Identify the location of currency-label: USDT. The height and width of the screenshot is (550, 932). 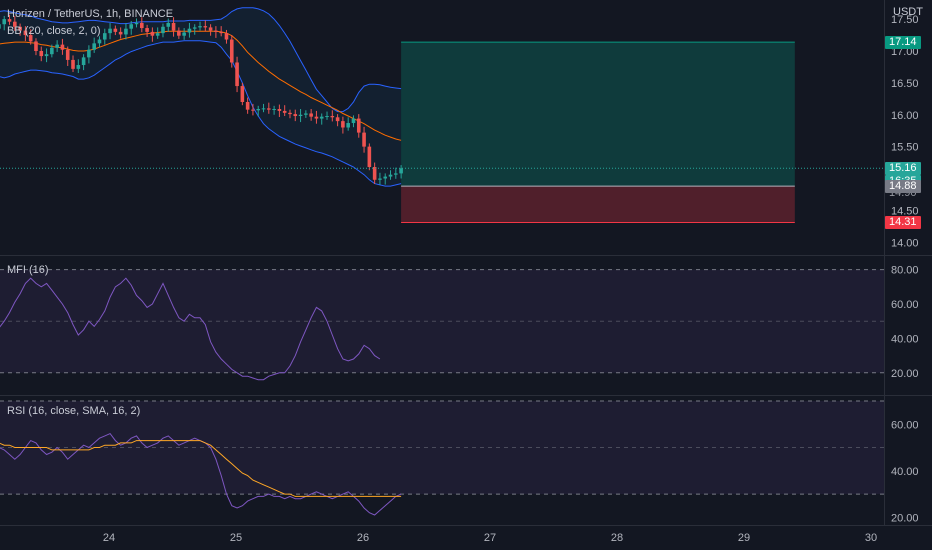
(908, 12).